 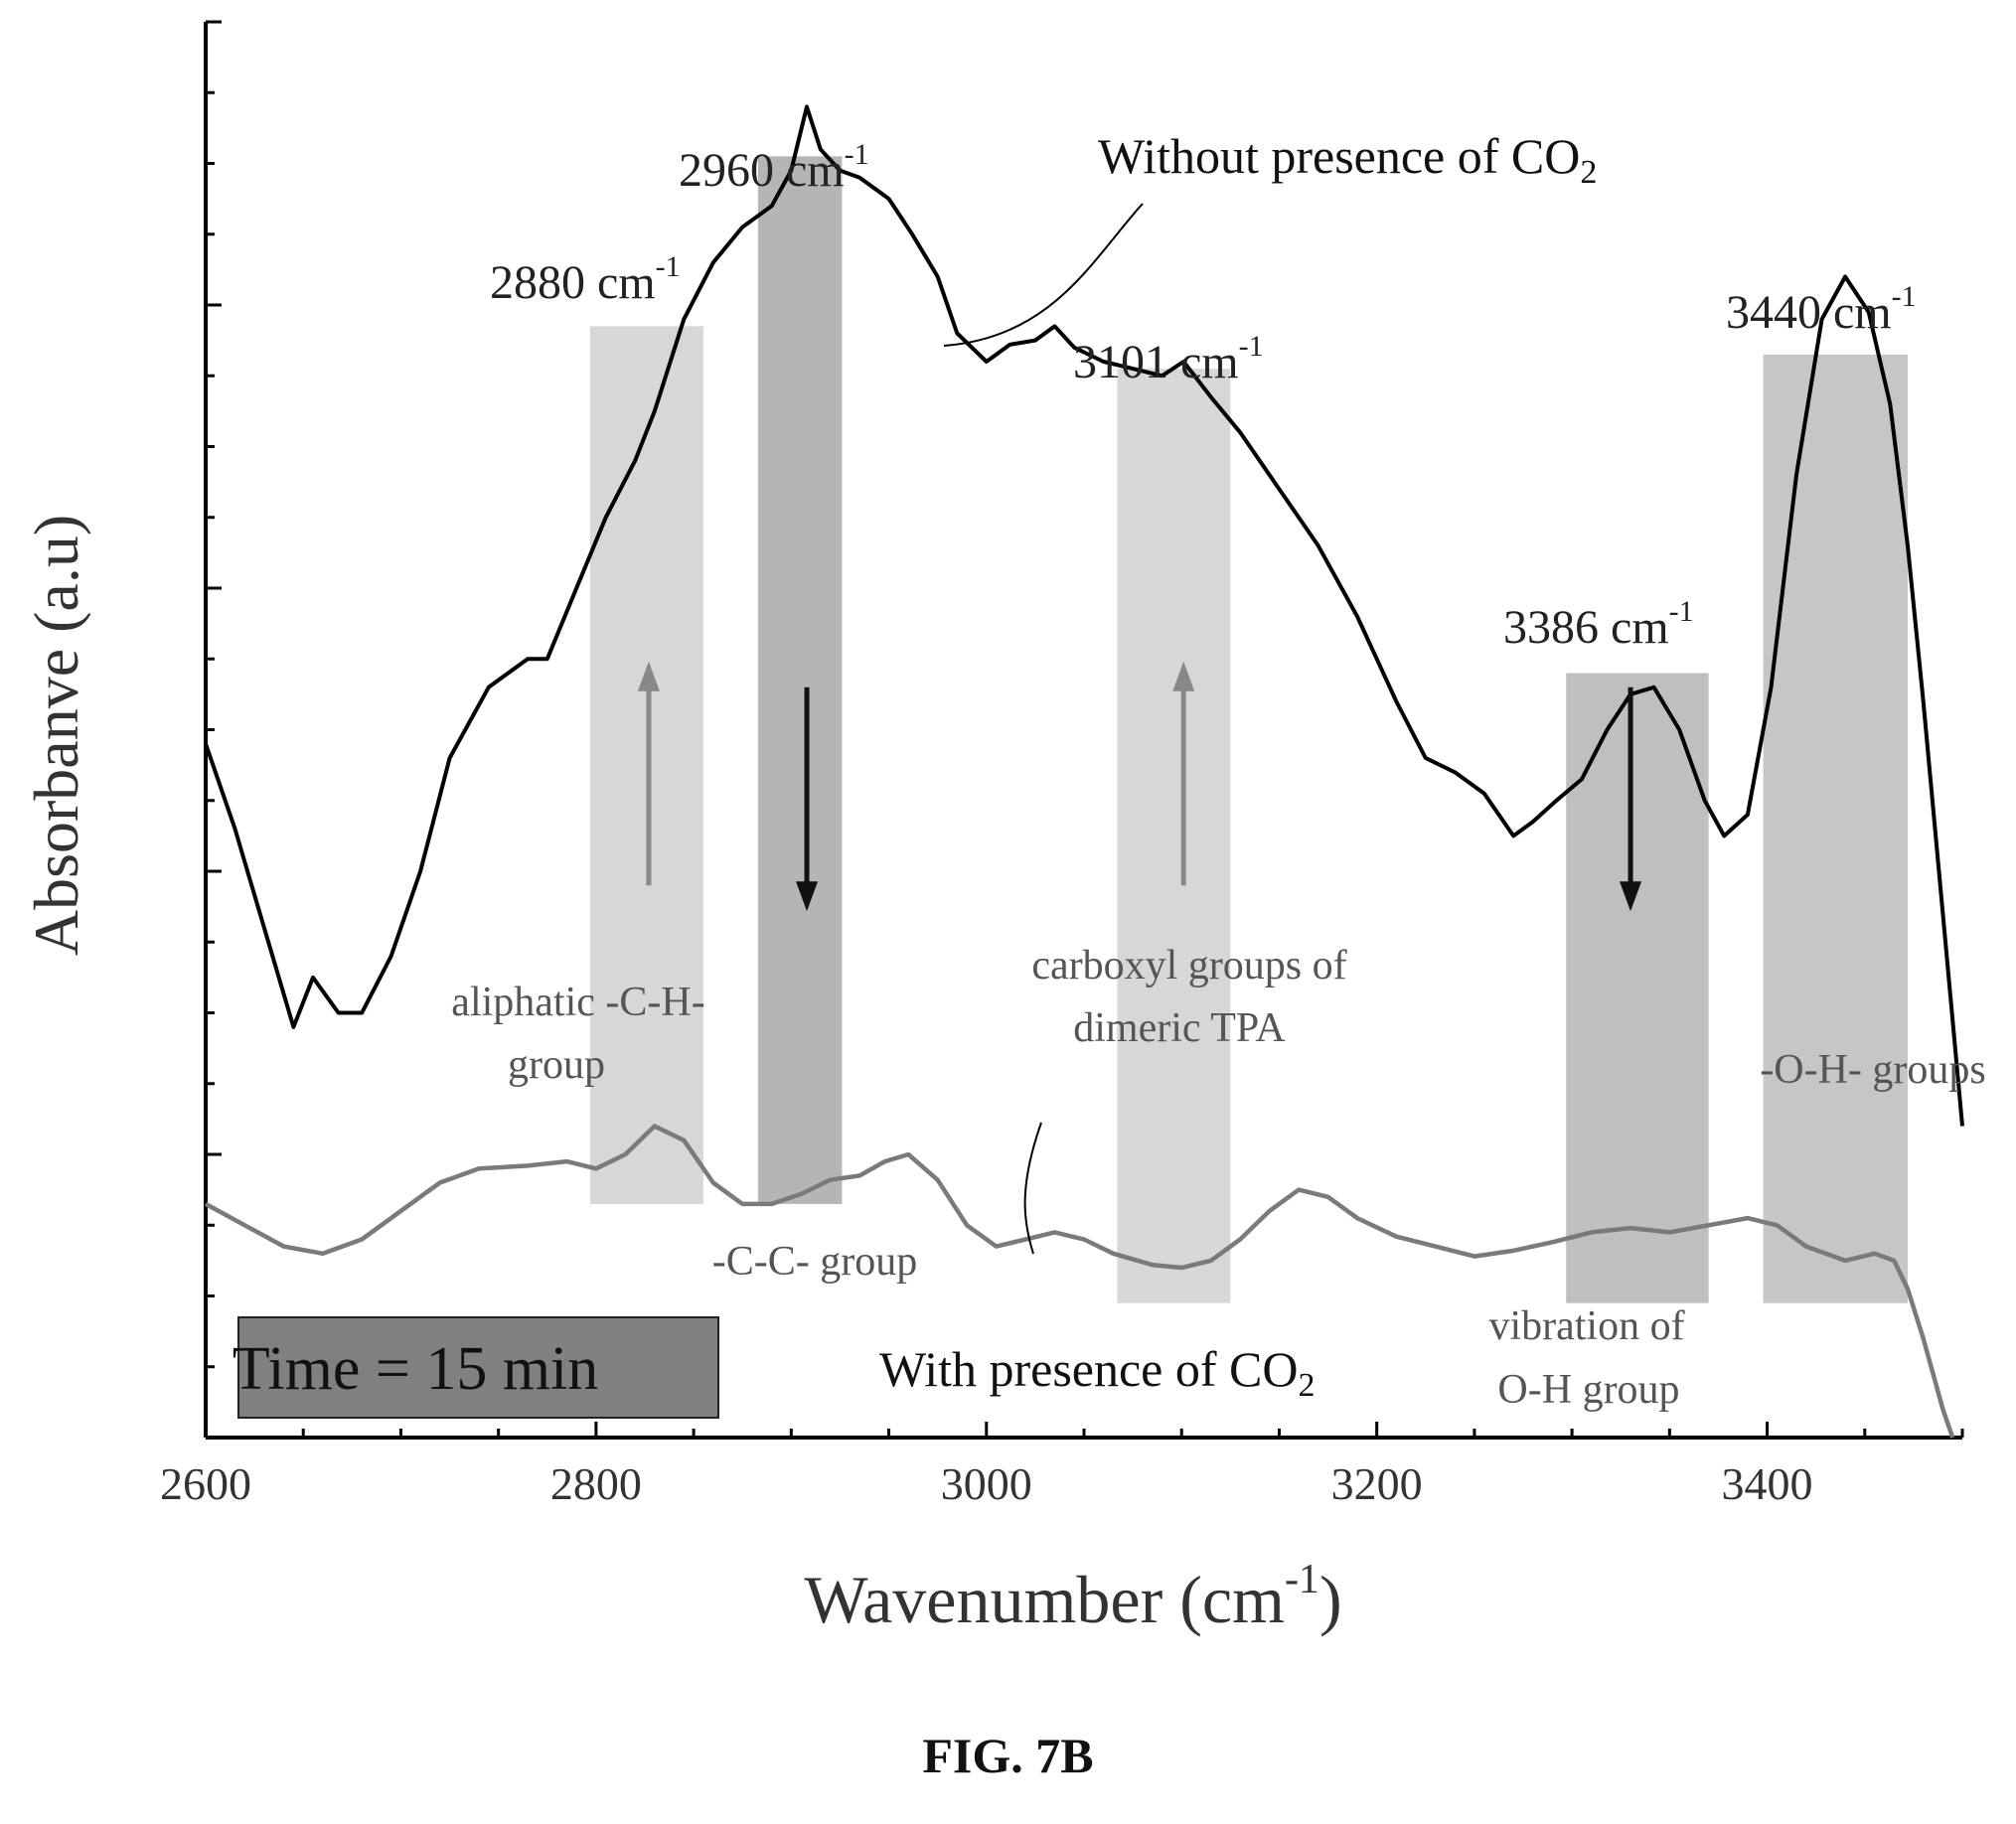 What do you see at coordinates (1073, 1597) in the screenshot?
I see `x-axis-title: Wavenumber (cm-1)` at bounding box center [1073, 1597].